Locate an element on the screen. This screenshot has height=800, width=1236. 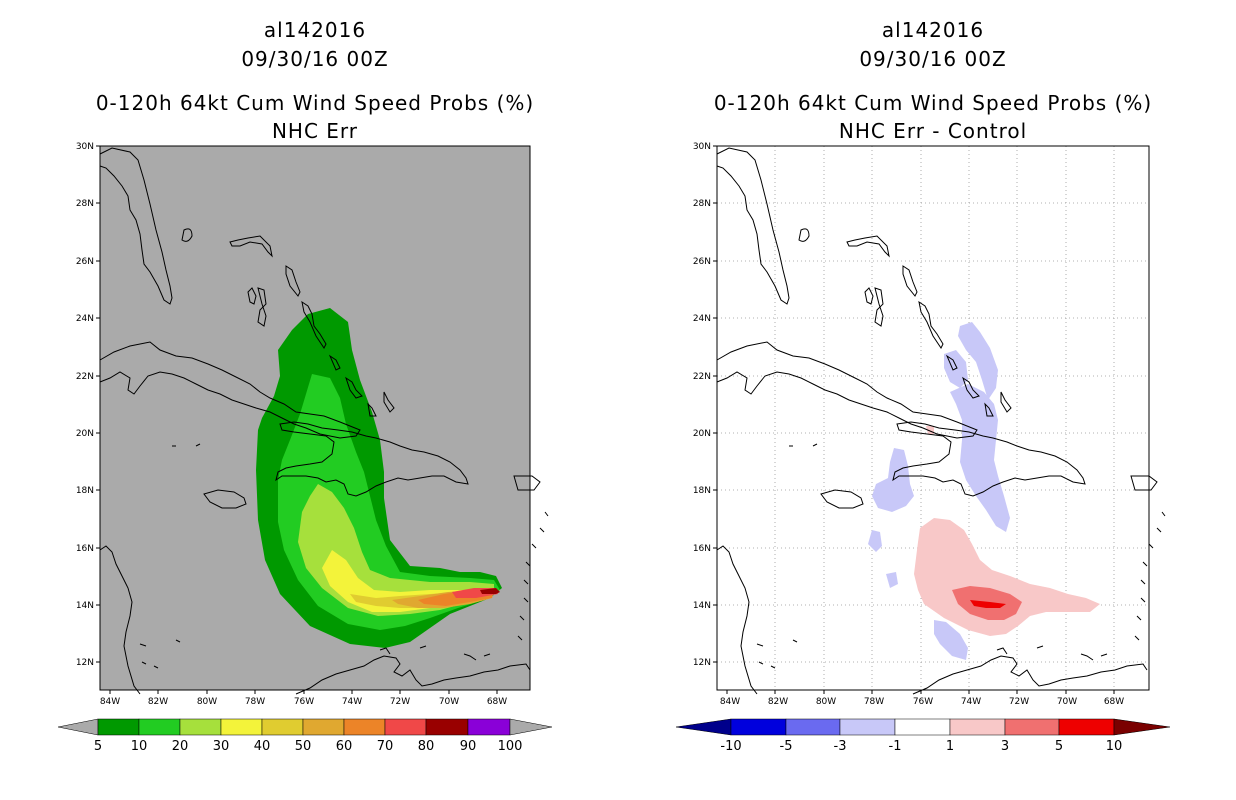
left-lat-label: 12N is located at coordinates (85, 663).